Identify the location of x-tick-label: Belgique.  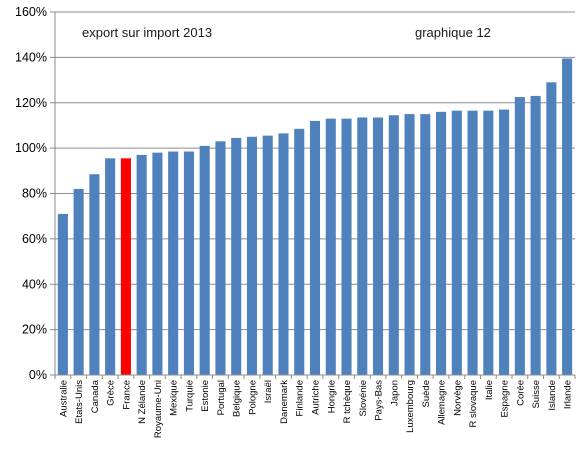
(237, 398).